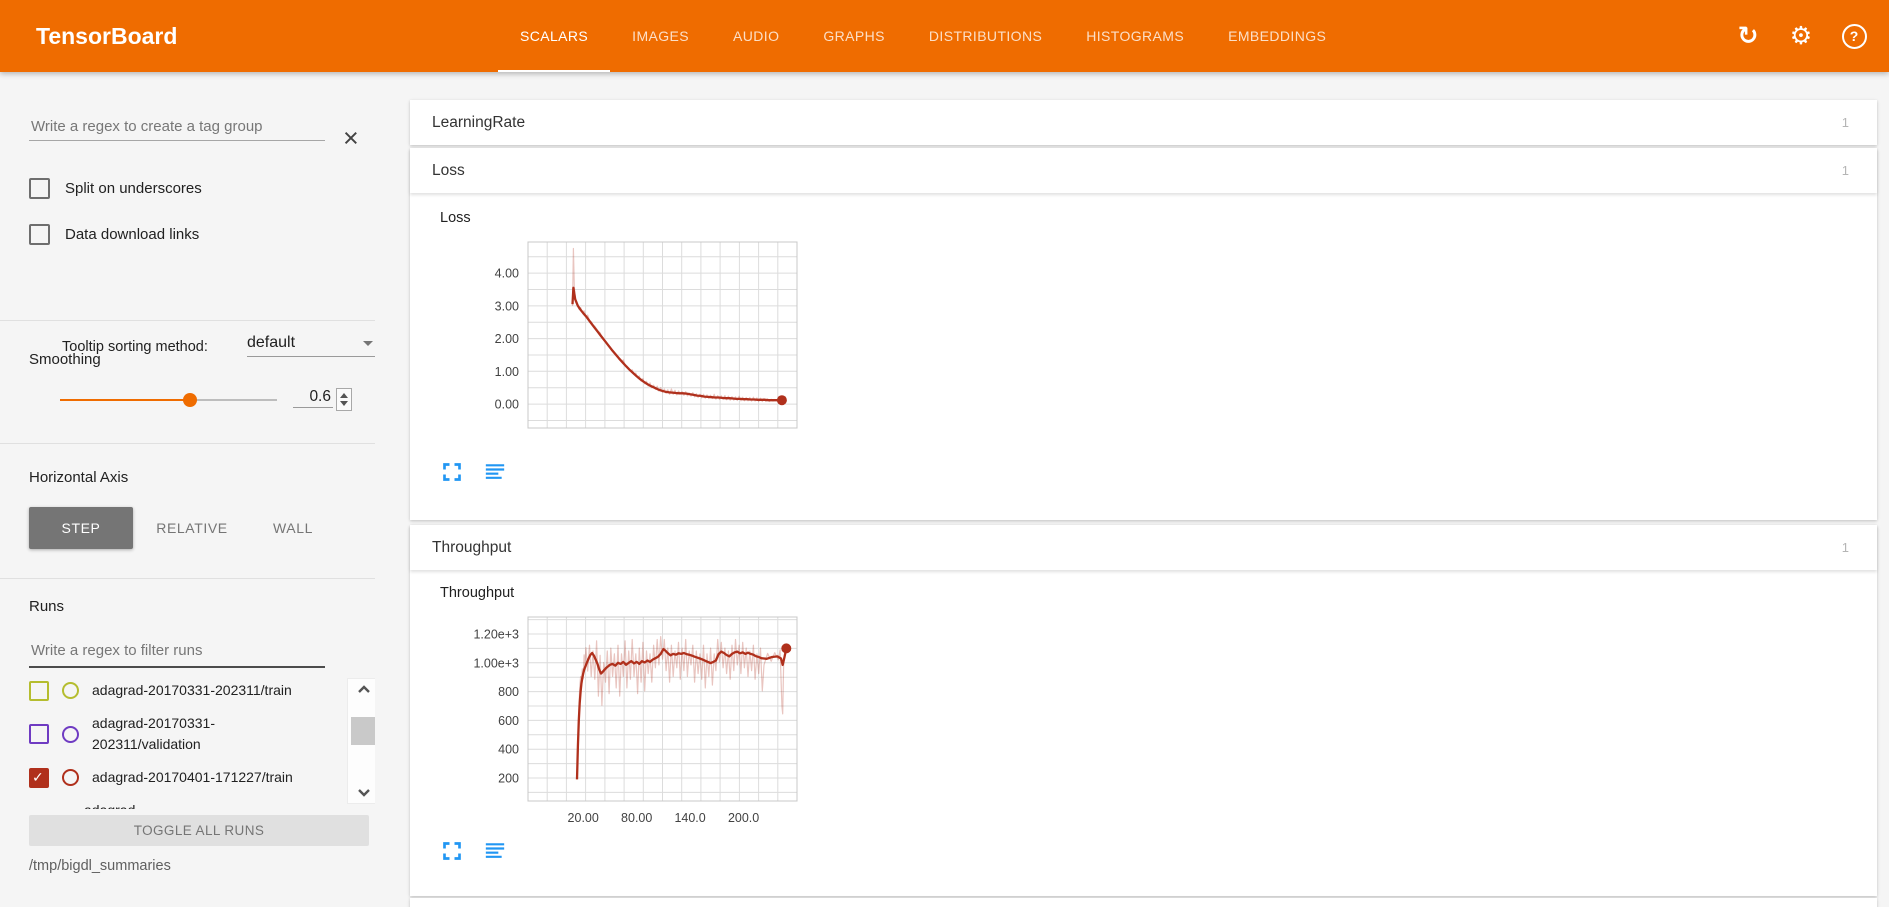 The height and width of the screenshot is (907, 1889). I want to click on slider-thumb, so click(190, 400).